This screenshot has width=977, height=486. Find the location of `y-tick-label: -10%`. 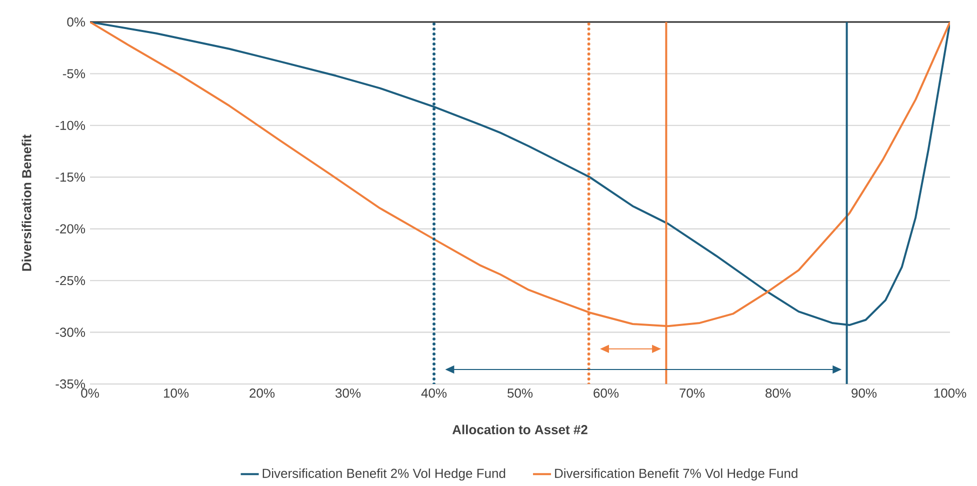

y-tick-label: -10% is located at coordinates (71, 125).